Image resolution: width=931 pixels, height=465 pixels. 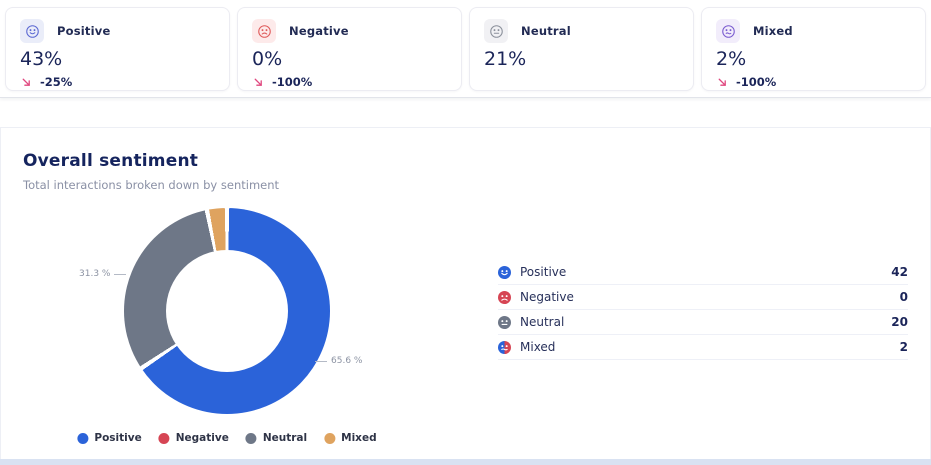 I want to click on trend-value: -25%, so click(x=56, y=82).